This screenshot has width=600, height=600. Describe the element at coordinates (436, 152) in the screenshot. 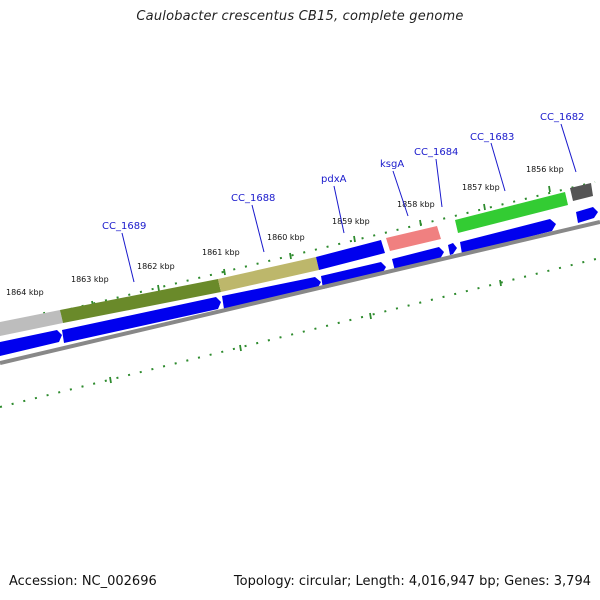

I see `gene-label: CC_1684` at that location.